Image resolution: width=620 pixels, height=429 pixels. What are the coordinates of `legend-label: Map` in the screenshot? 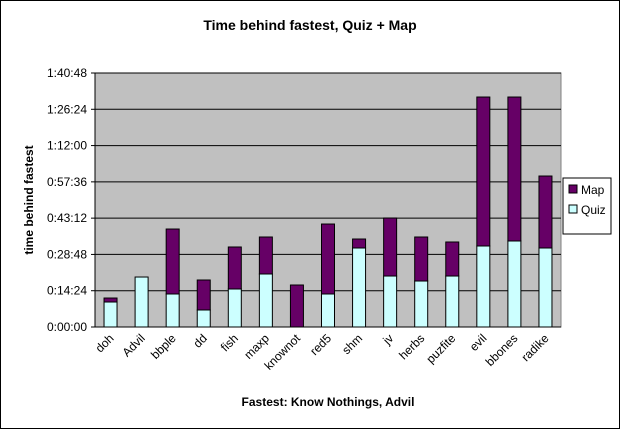 It's located at (593, 190).